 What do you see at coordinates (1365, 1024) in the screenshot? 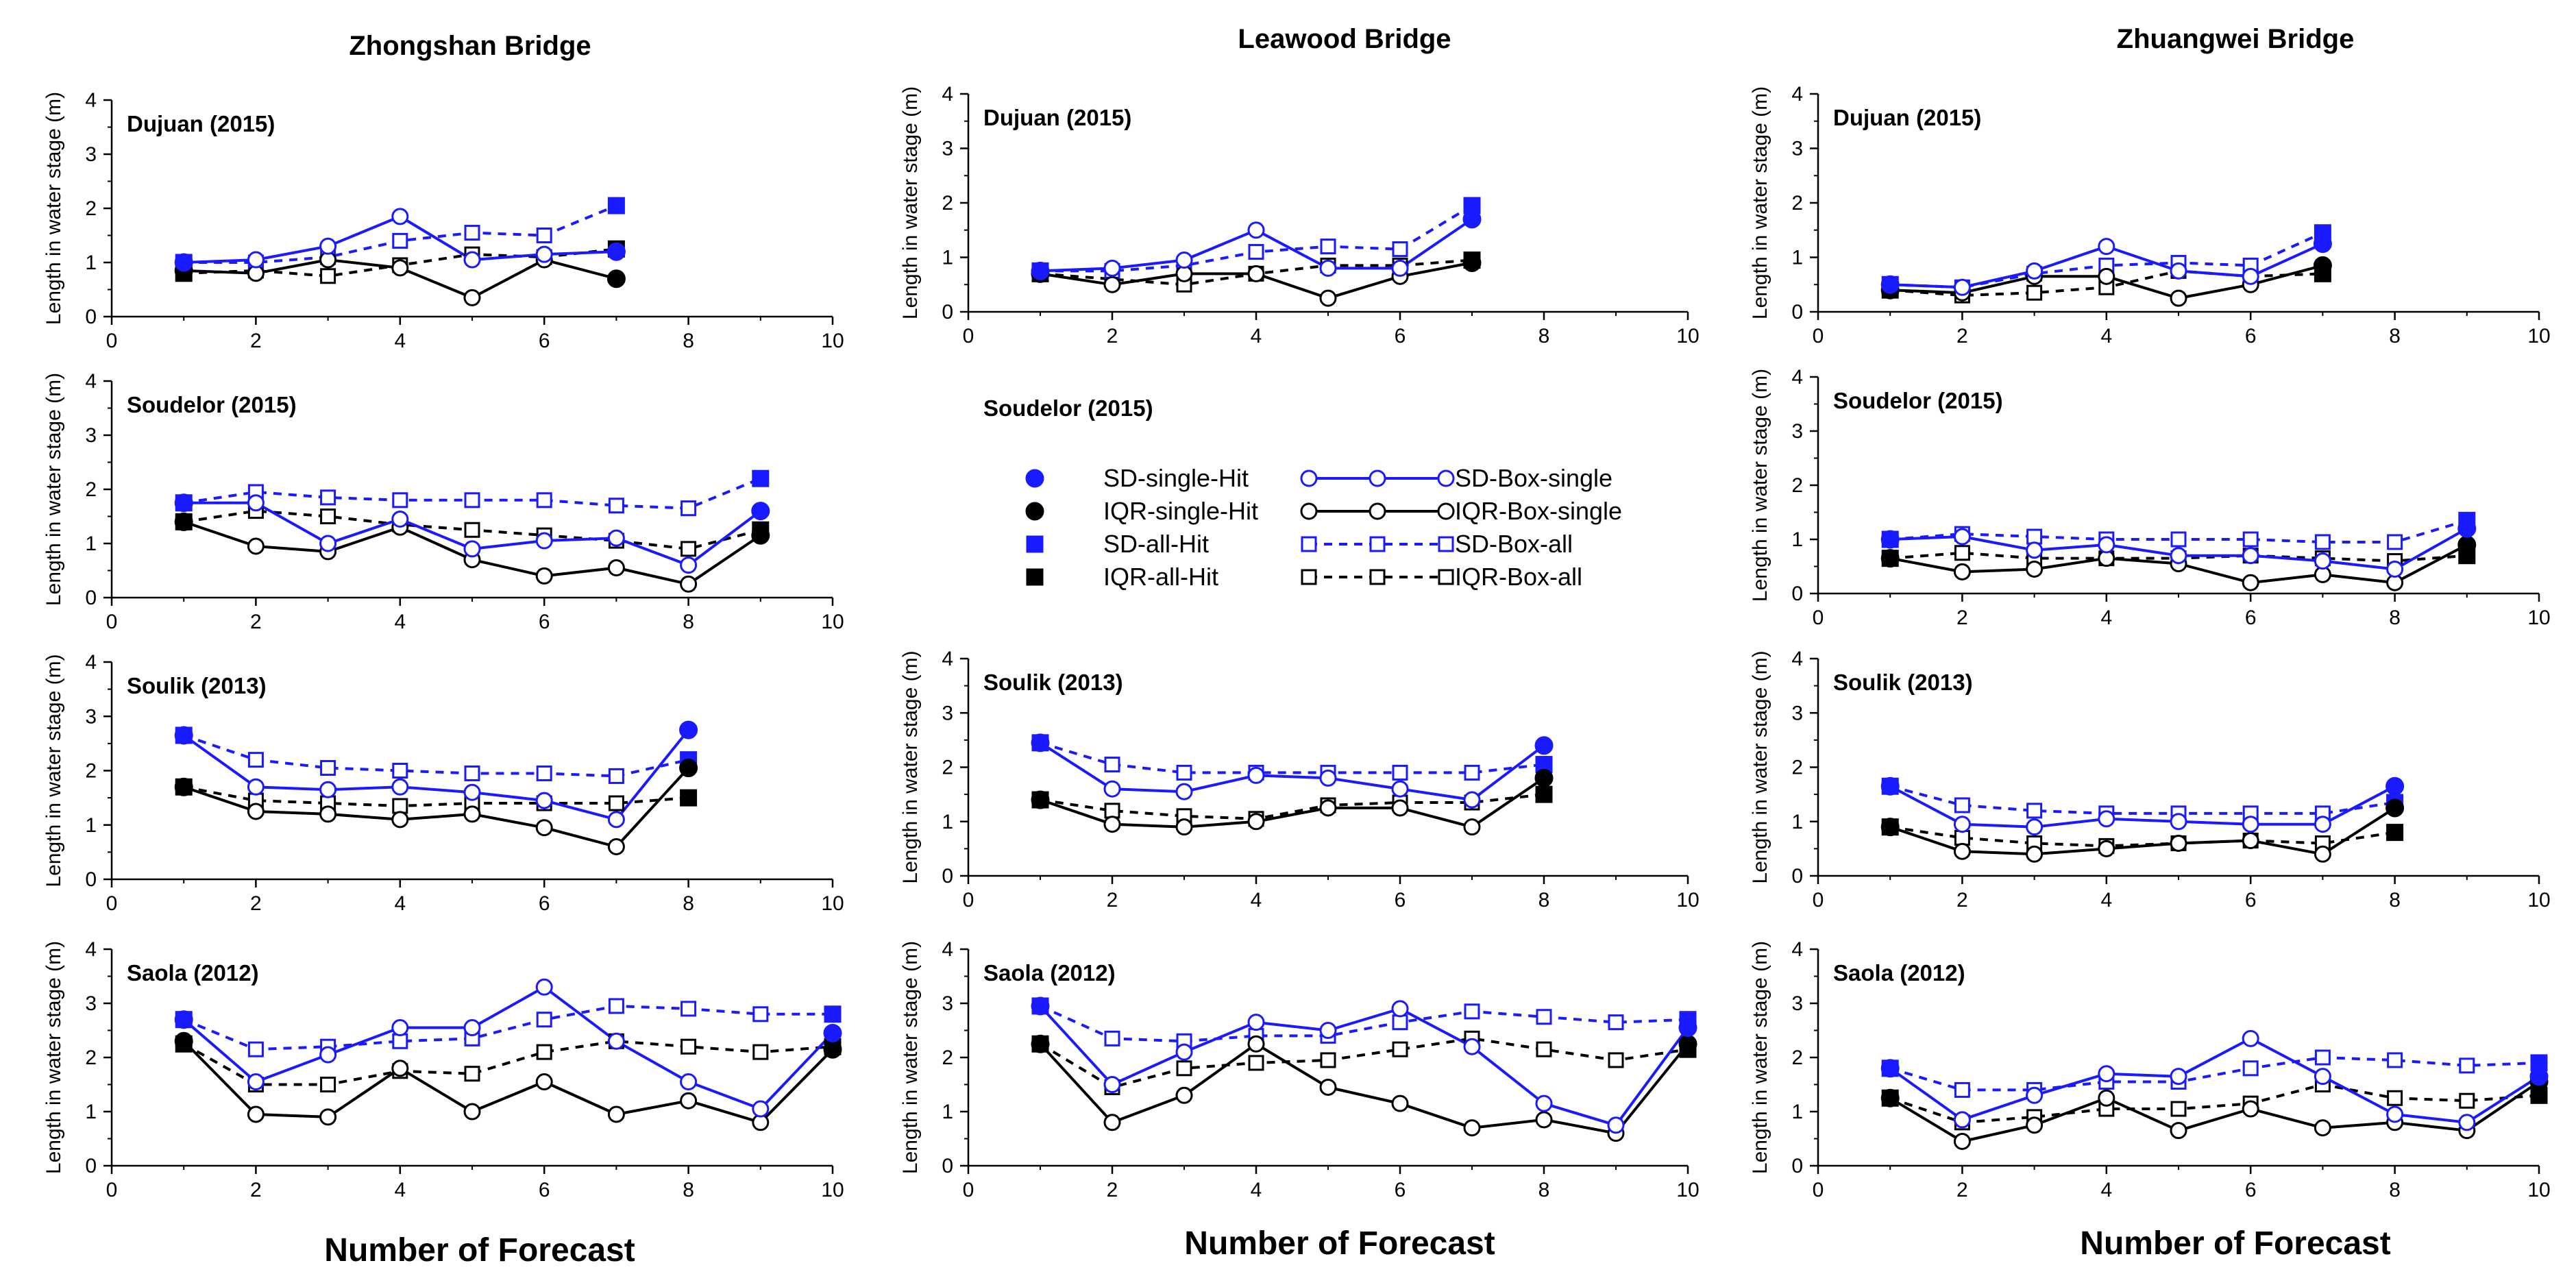
I see `series-line-sd-all` at bounding box center [1365, 1024].